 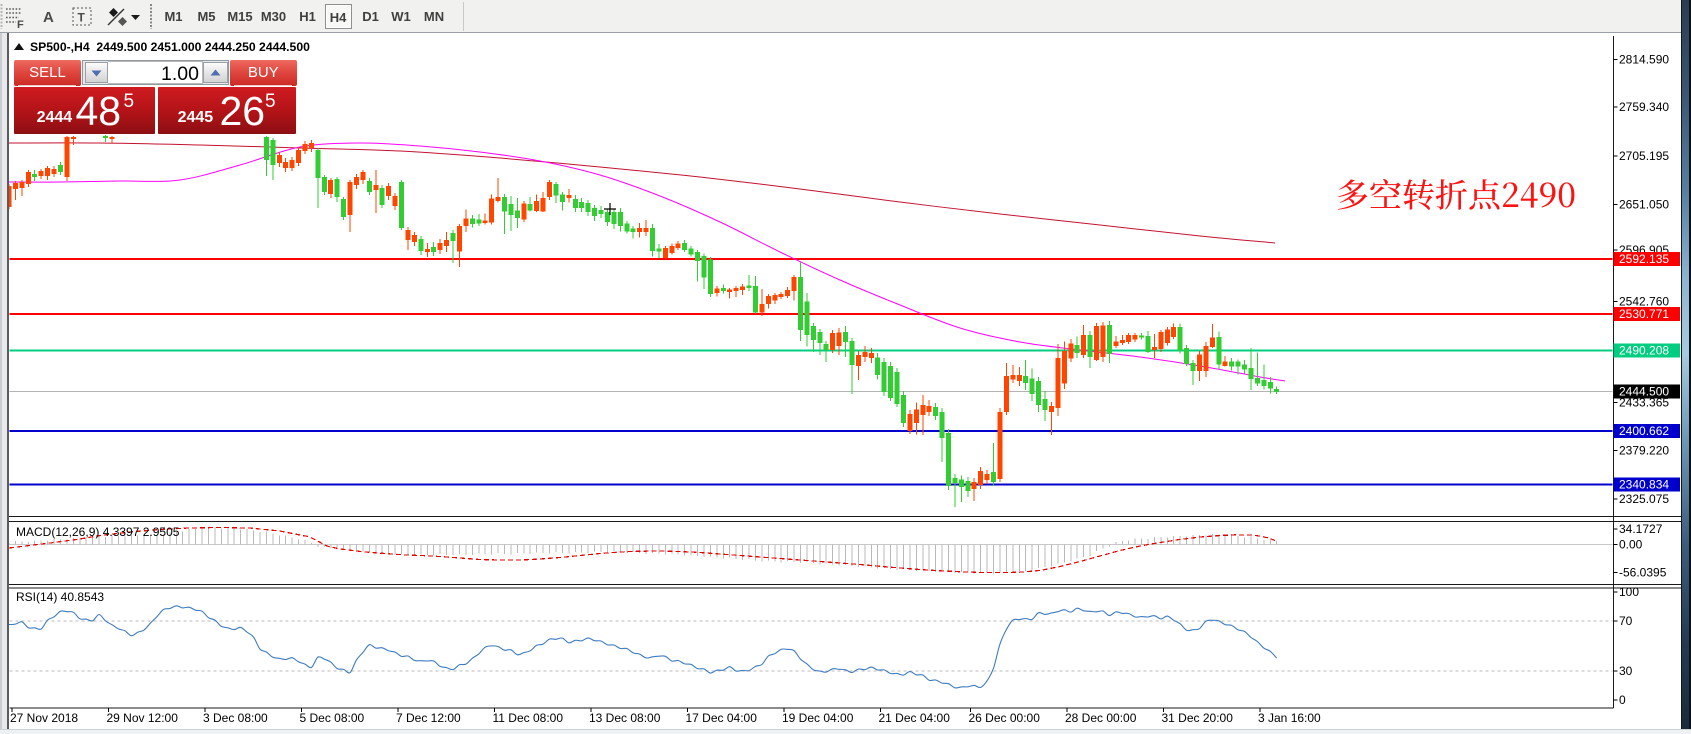 What do you see at coordinates (1644, 450) in the screenshot?
I see `svg-text: 2379.220` at bounding box center [1644, 450].